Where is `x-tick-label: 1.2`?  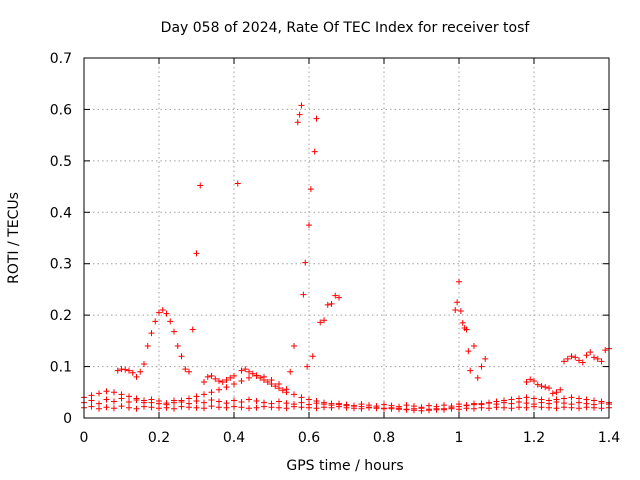 x-tick-label: 1.2 is located at coordinates (534, 438).